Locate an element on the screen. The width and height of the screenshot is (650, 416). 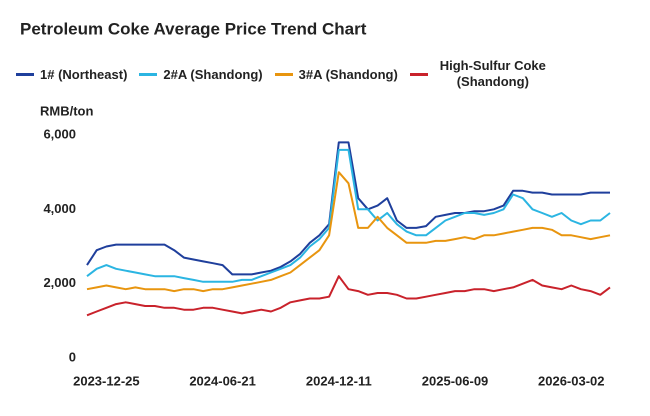
x-tick-label: 2025-06-09 is located at coordinates (455, 380).